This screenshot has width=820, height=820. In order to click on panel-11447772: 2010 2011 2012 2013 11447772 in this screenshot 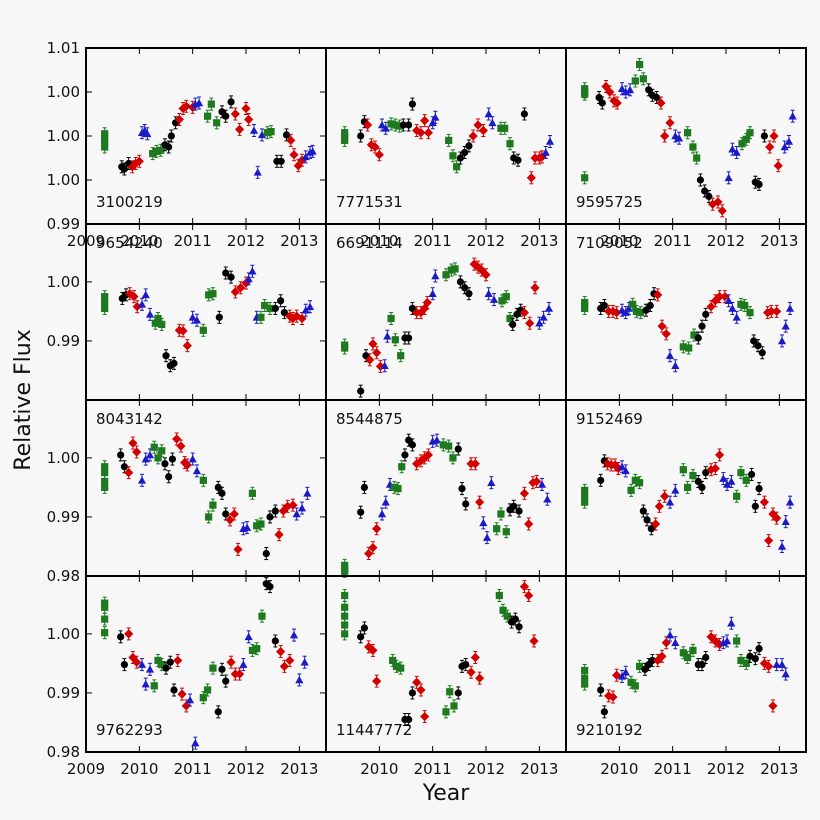, I will do `click(446, 676)`.